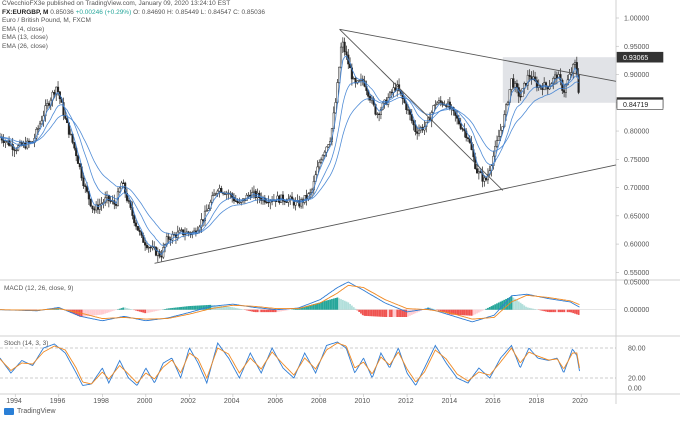 The height and width of the screenshot is (421, 680). What do you see at coordinates (101, 401) in the screenshot?
I see `time-tick-label: 1998` at bounding box center [101, 401].